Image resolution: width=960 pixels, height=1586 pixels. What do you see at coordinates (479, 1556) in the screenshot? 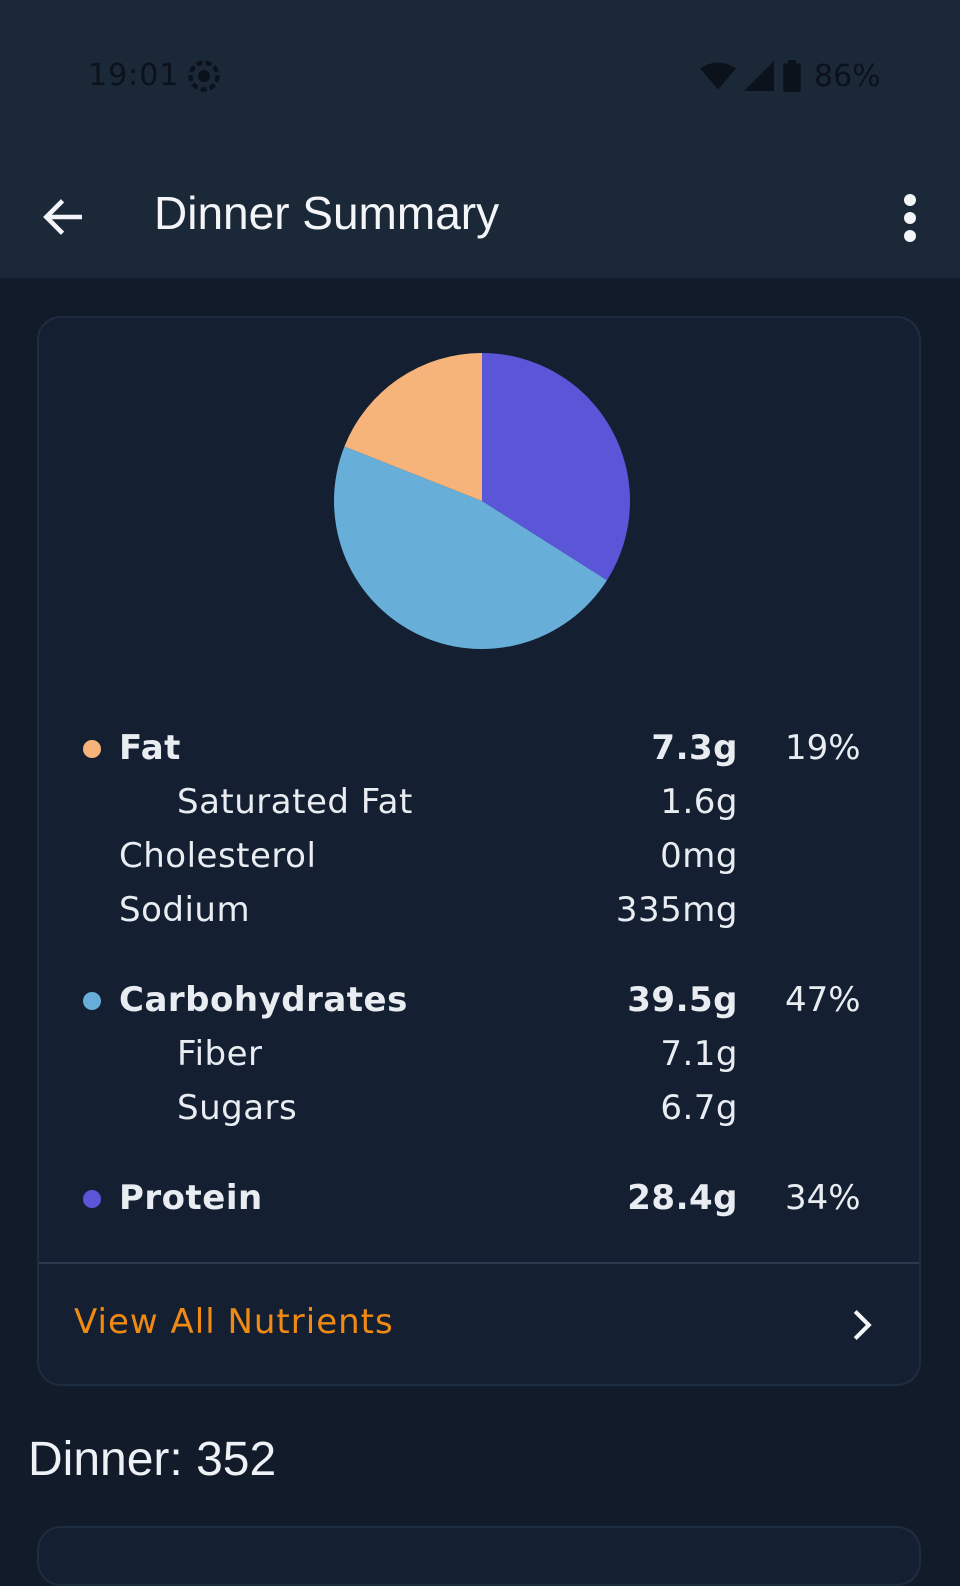
I see `meal-items-card` at bounding box center [479, 1556].